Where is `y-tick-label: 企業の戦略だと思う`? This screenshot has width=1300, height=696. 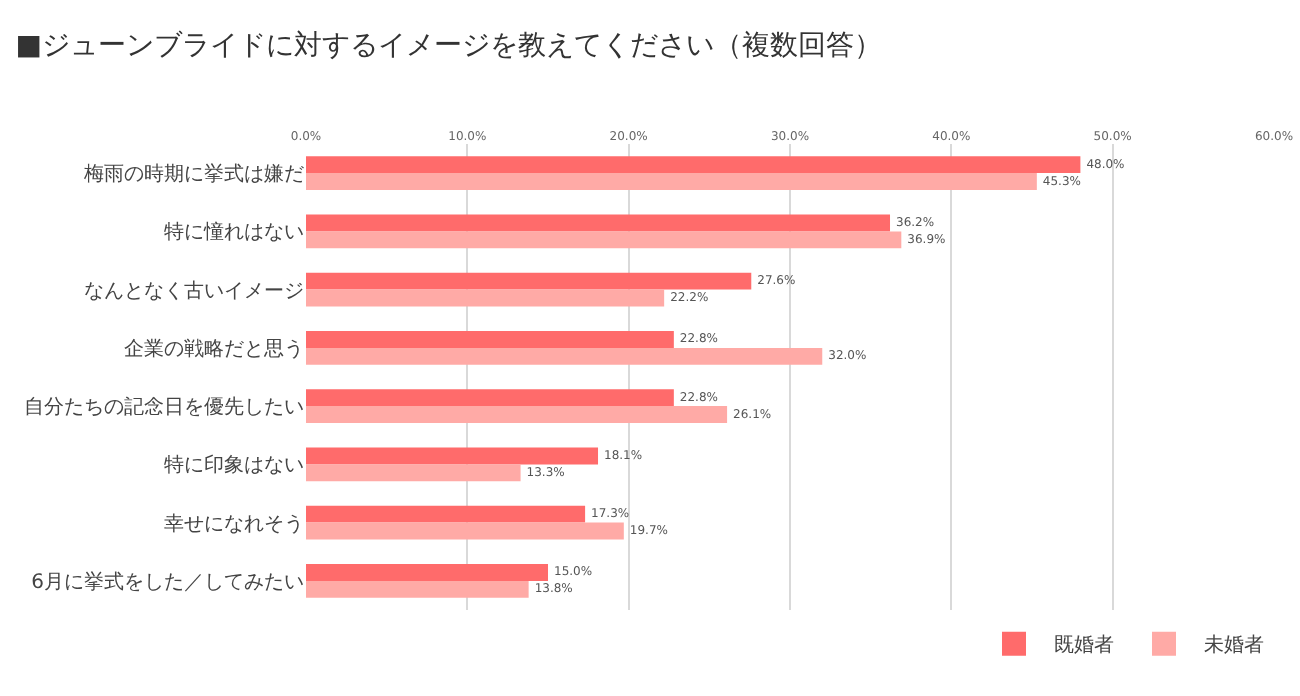
y-tick-label: 企業の戦略だと思う is located at coordinates (214, 348).